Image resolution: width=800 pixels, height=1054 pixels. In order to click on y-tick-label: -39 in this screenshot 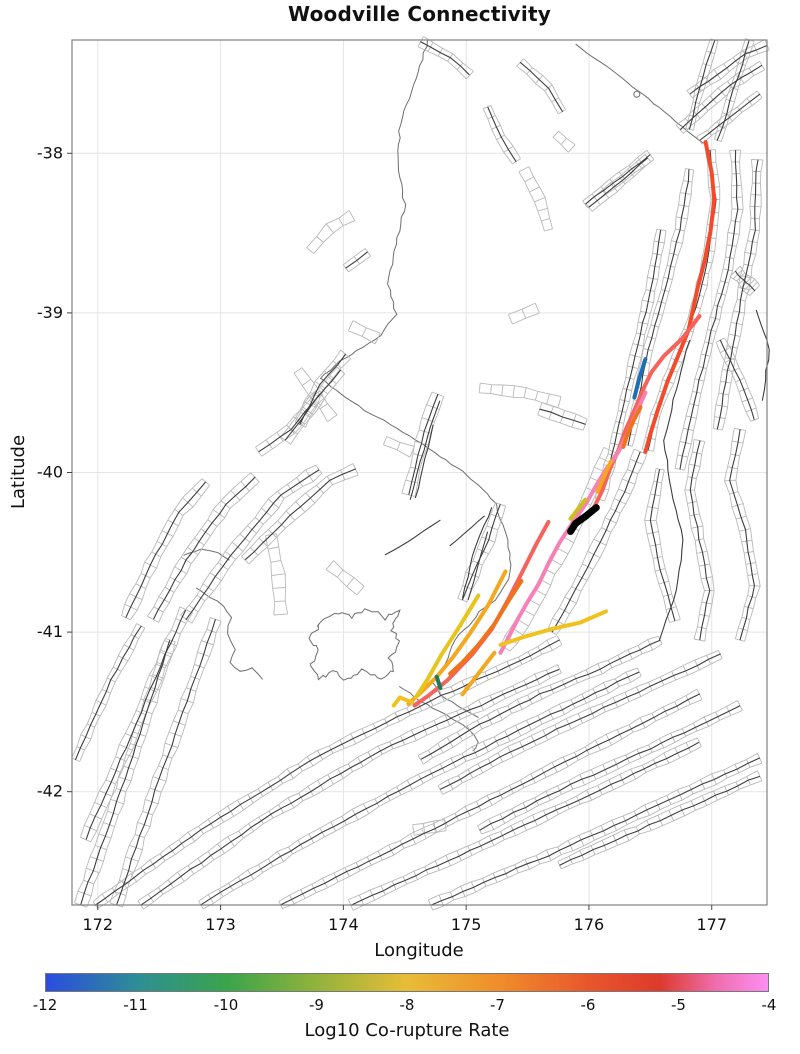, I will do `click(50, 312)`.